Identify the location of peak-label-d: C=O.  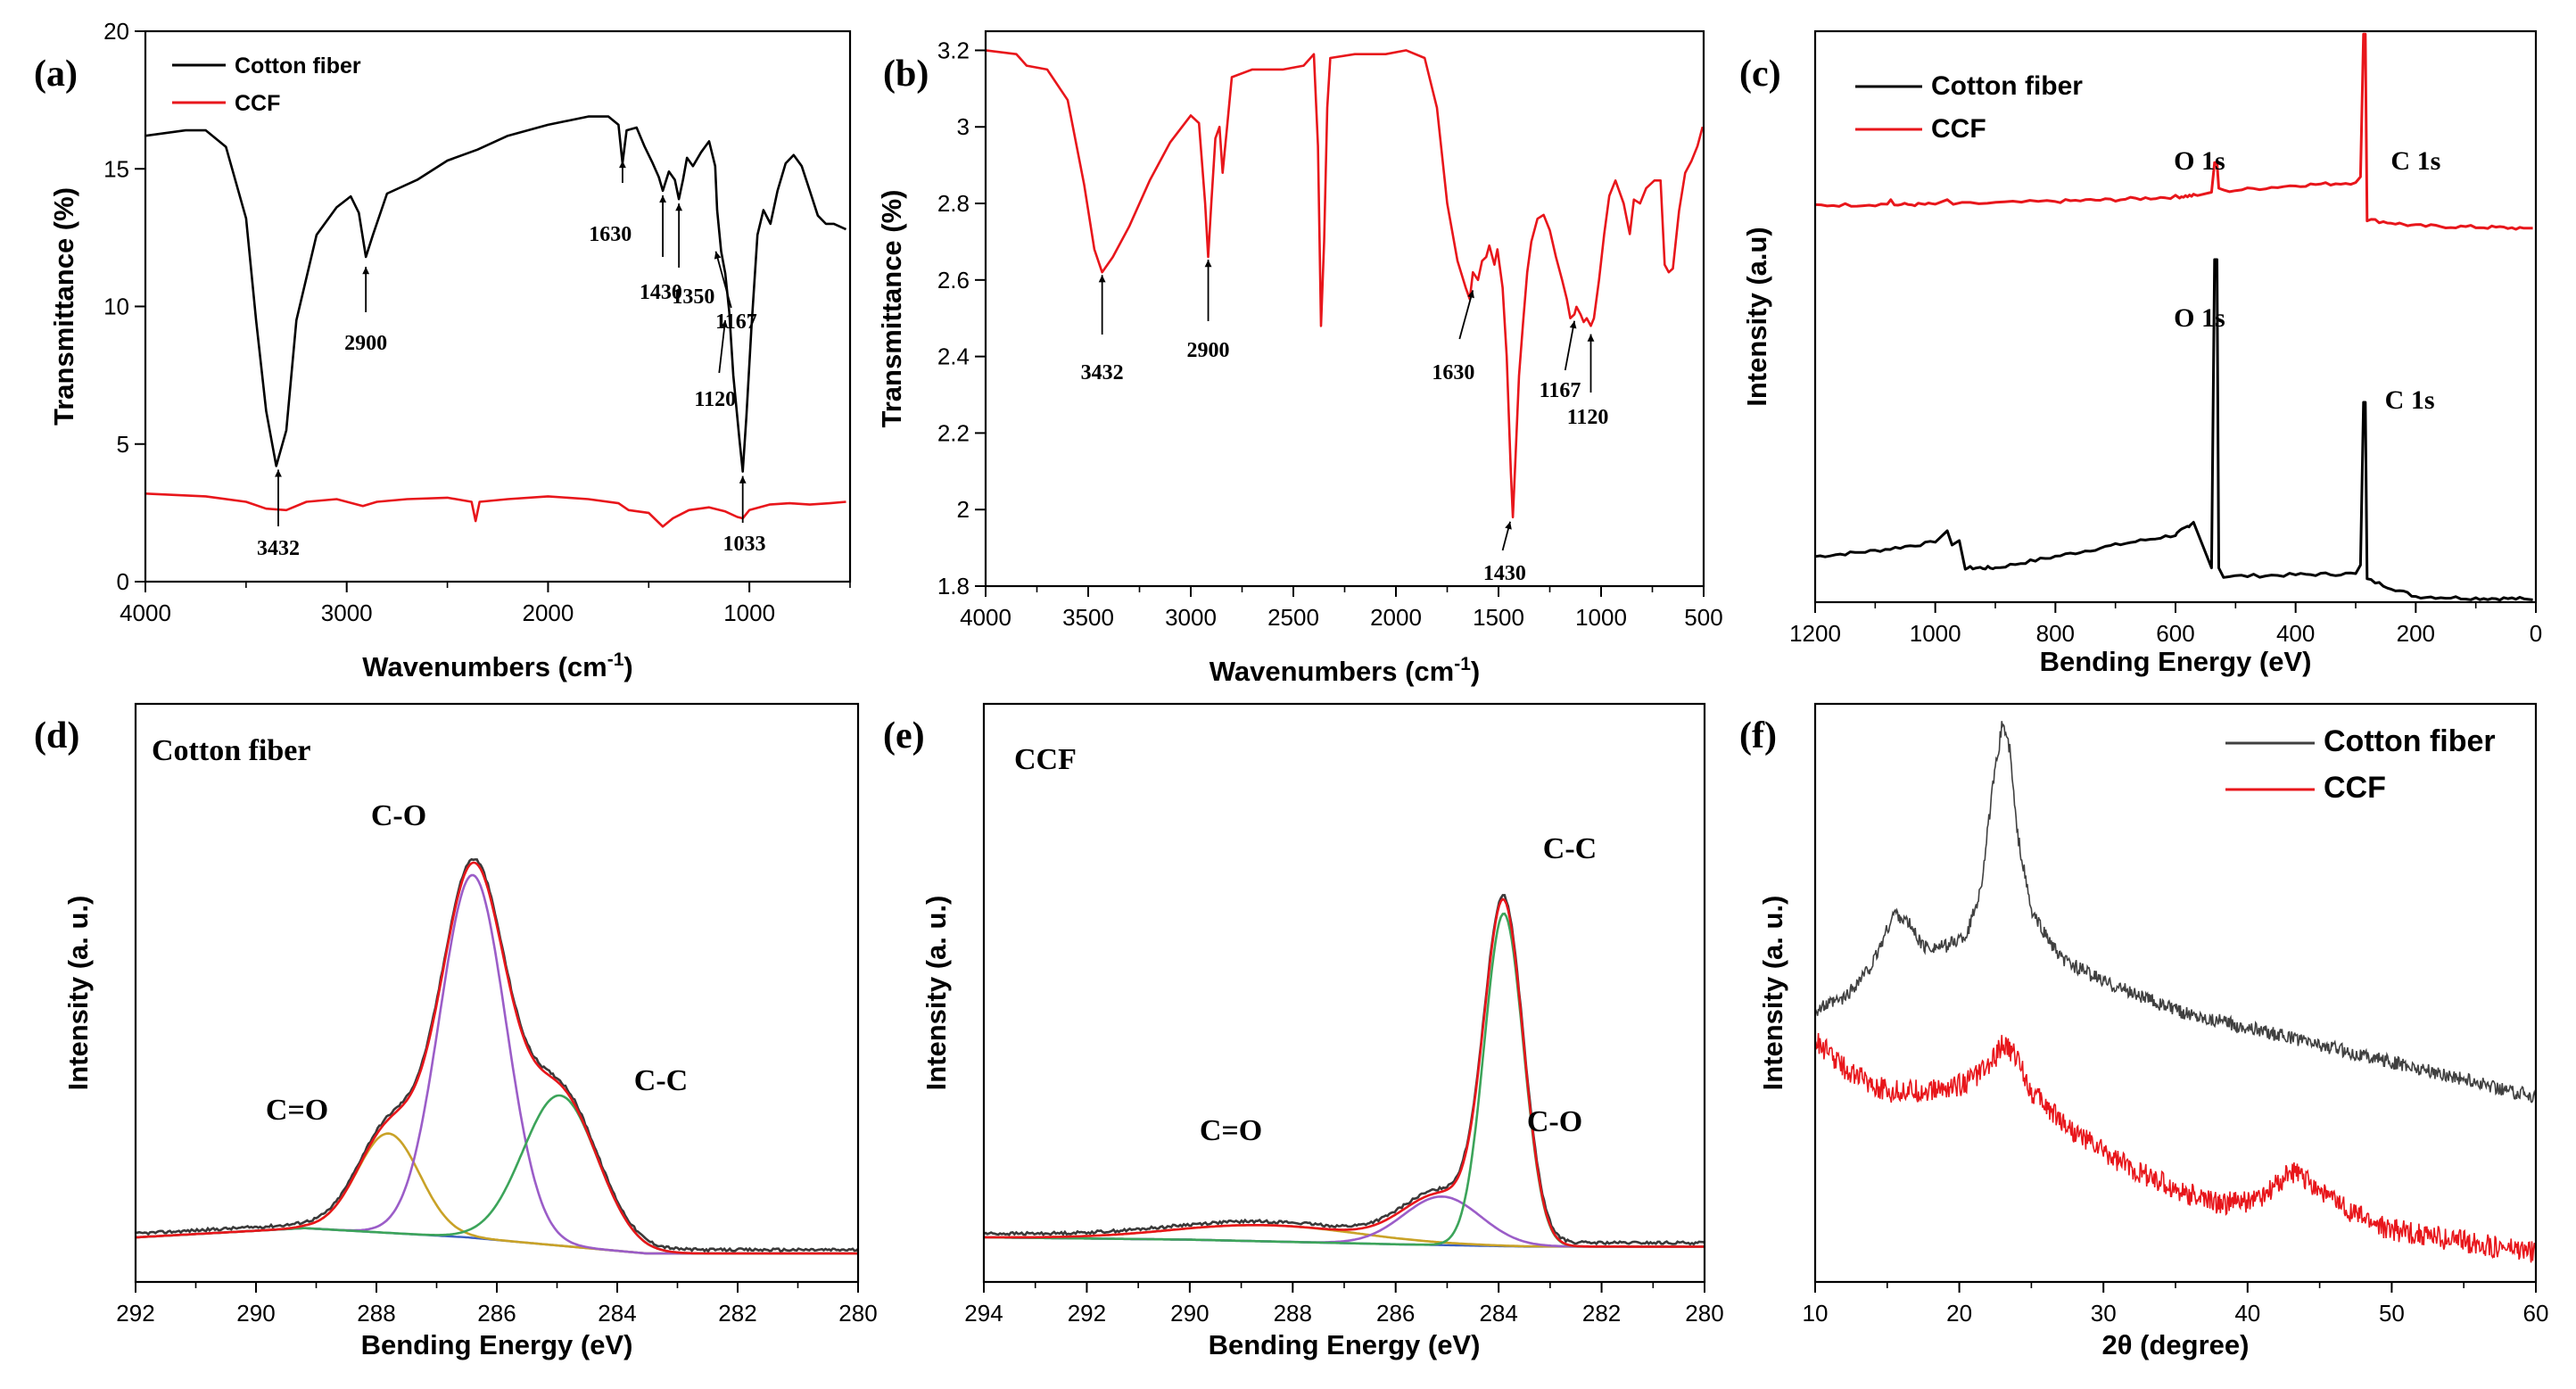
(297, 1110).